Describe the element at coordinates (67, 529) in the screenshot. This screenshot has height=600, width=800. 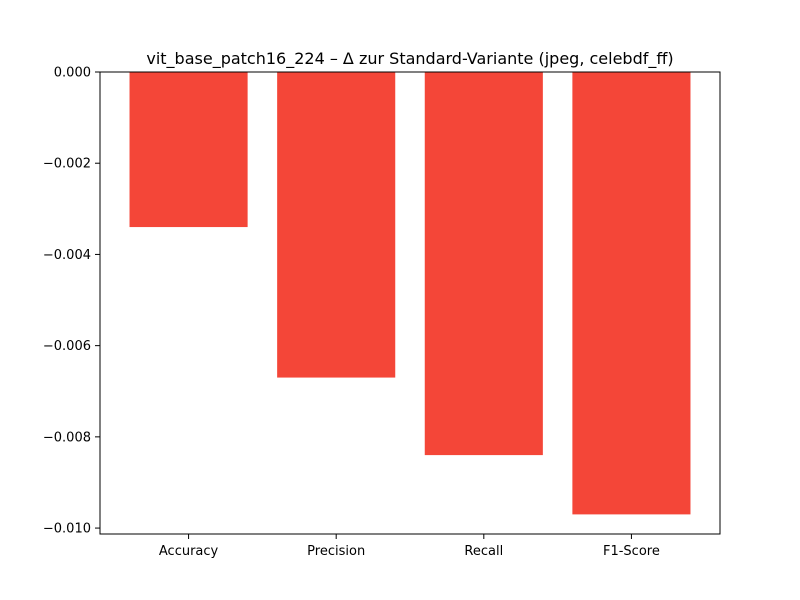
I see `y-tick-label: −0.010` at that location.